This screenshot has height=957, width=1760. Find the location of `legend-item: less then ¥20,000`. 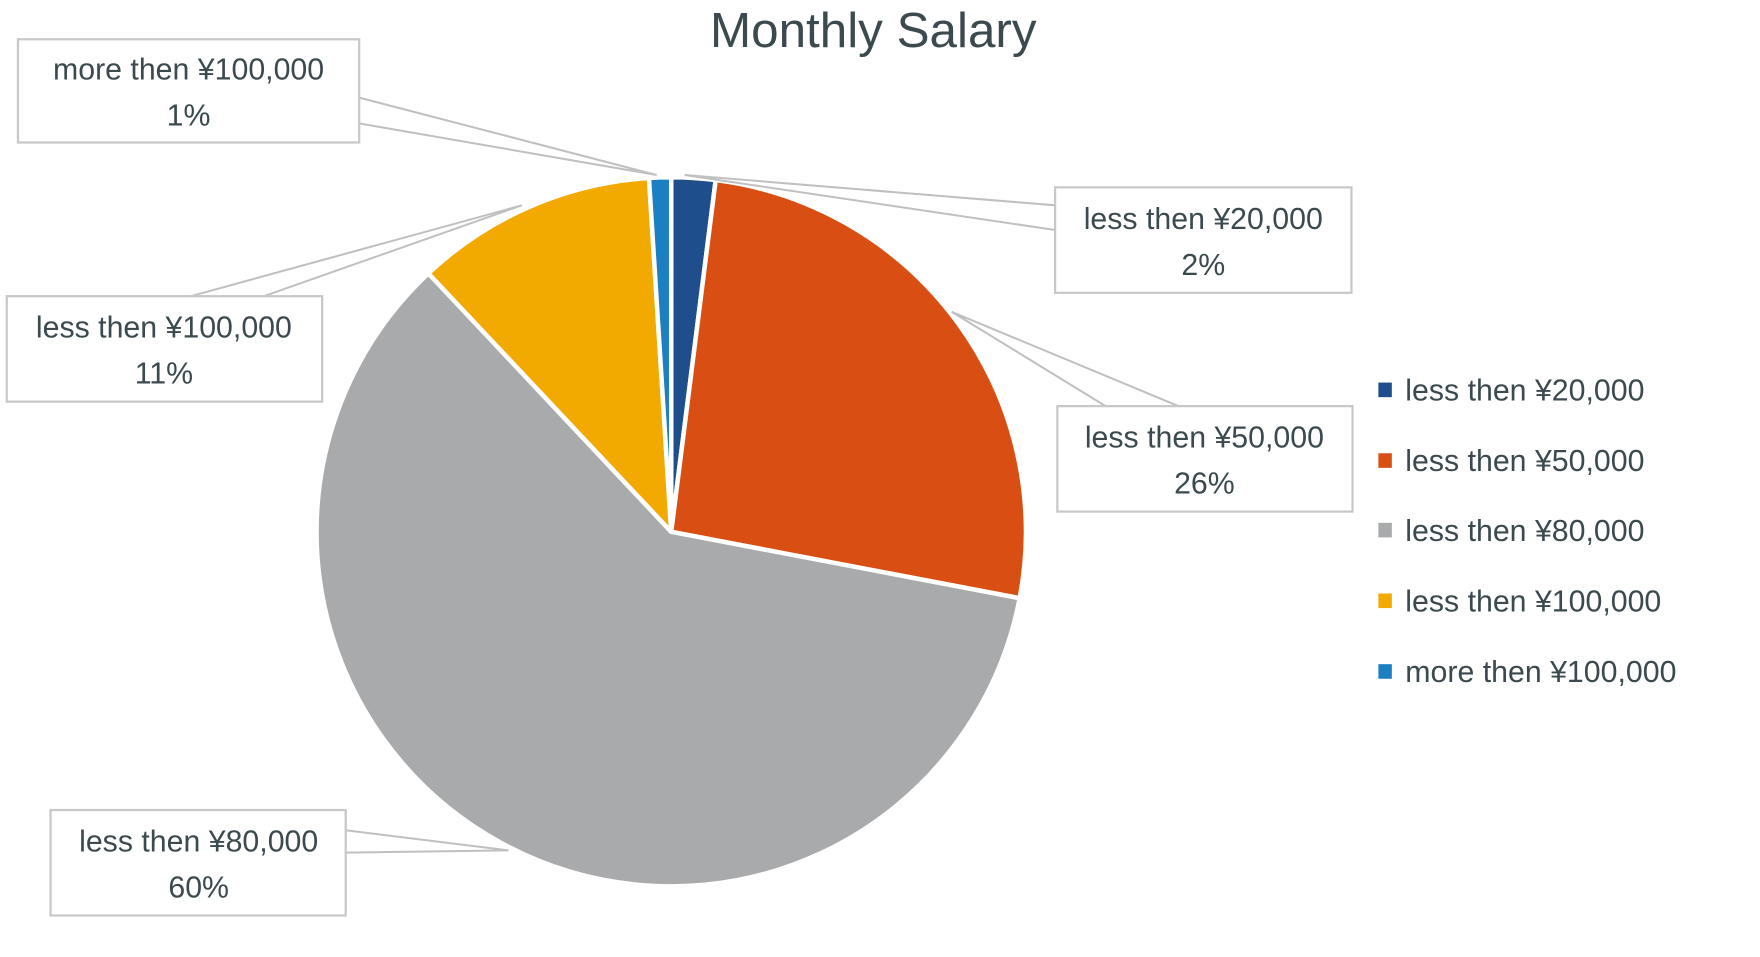

legend-item: less then ¥20,000 is located at coordinates (1511, 391).